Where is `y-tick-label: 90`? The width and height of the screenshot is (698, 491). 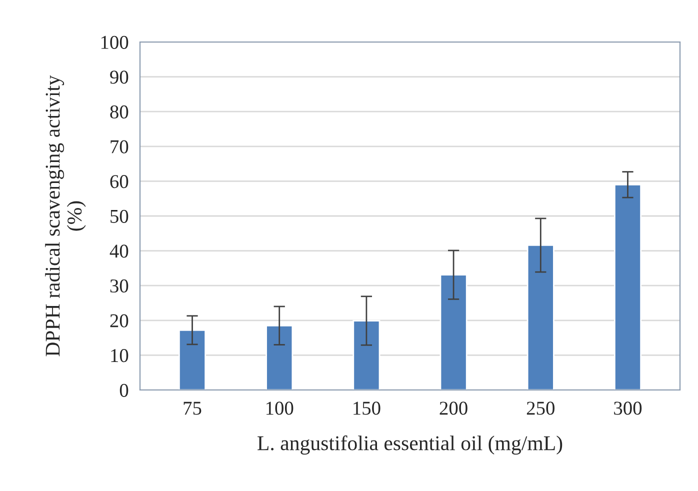
y-tick-label: 90 is located at coordinates (119, 77).